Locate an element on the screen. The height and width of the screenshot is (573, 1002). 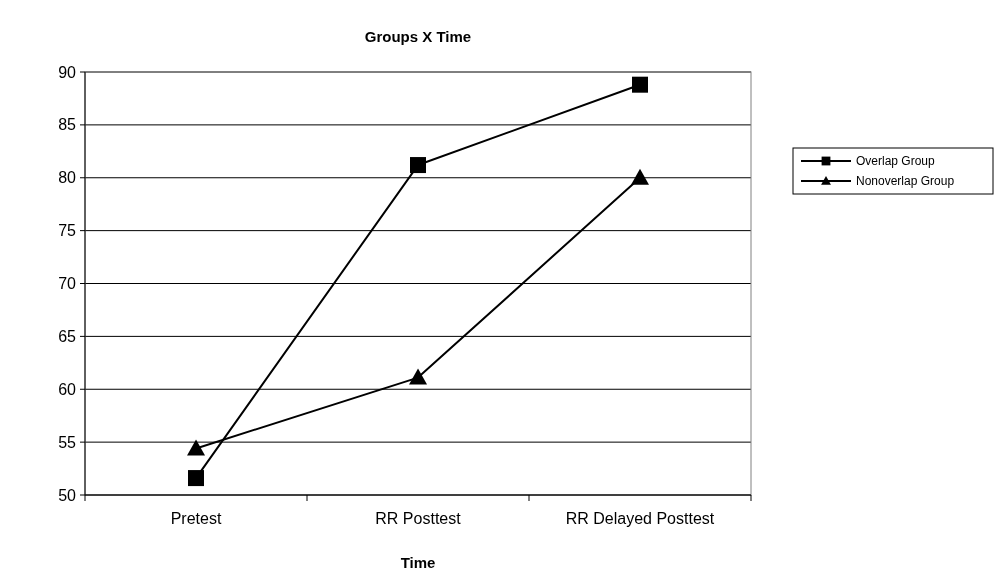
x-tick-label: RR Delayed Posttest is located at coordinates (640, 518).